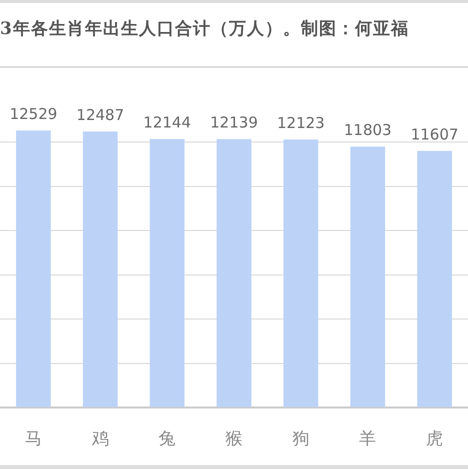  I want to click on x-tick-label: 猴, so click(234, 439).